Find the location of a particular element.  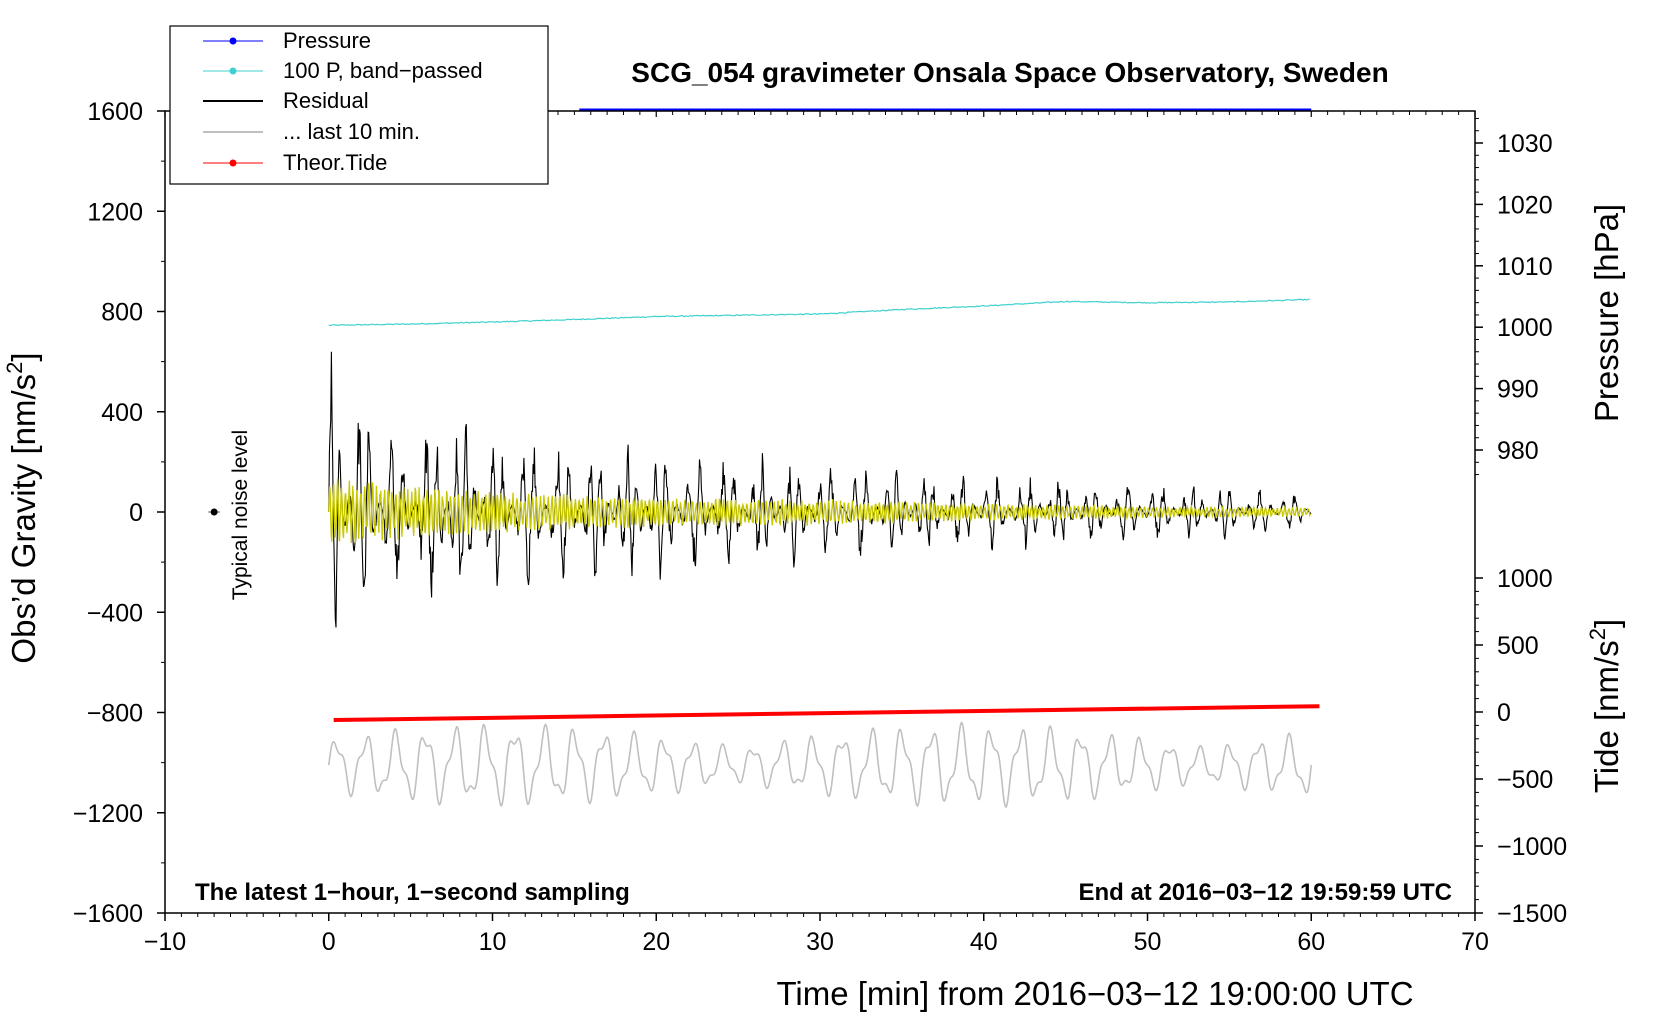

x-tick-label-5: 40 is located at coordinates (984, 942).